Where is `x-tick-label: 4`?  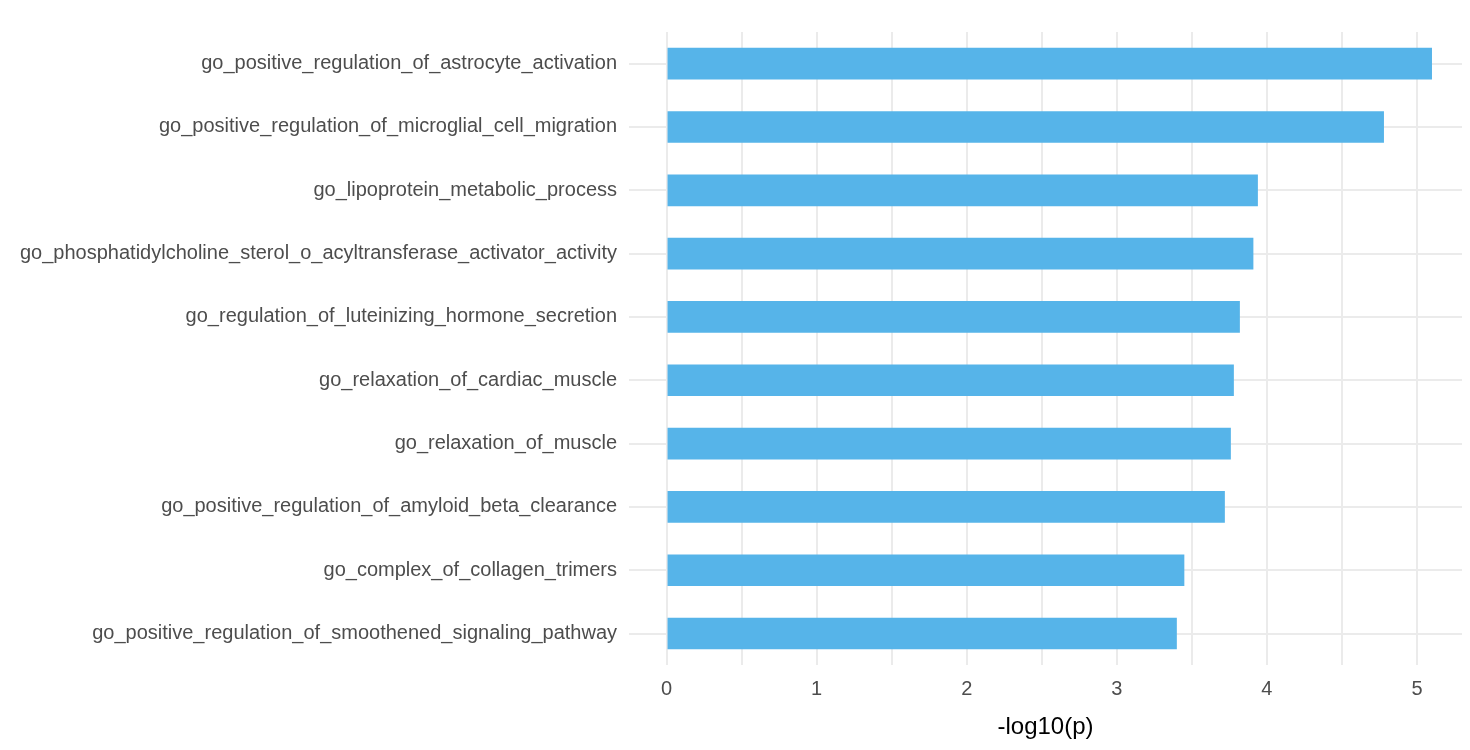 x-tick-label: 4 is located at coordinates (1267, 687).